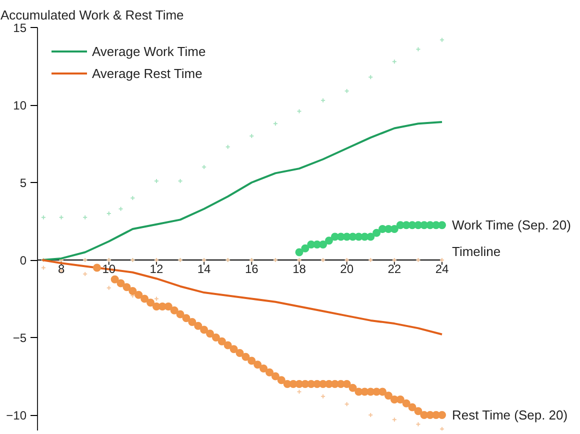 The height and width of the screenshot is (434, 580). What do you see at coordinates (23, 183) in the screenshot?
I see `y-tick-label: 5` at bounding box center [23, 183].